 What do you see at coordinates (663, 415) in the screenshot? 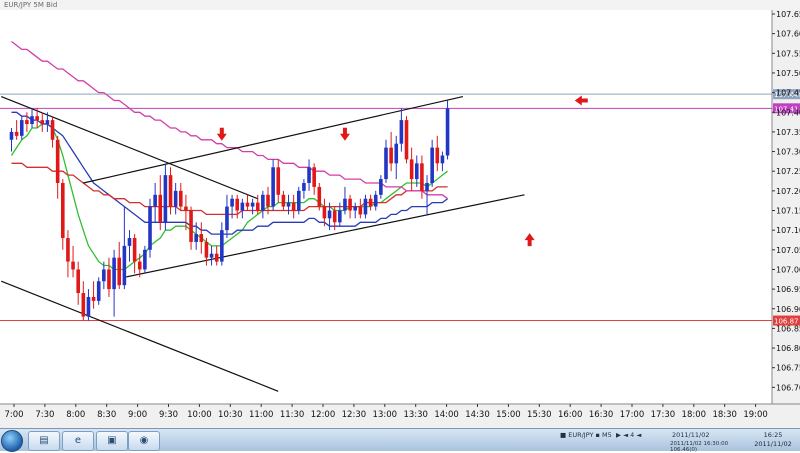
I see `x-tick-label: 17:30` at bounding box center [663, 415].